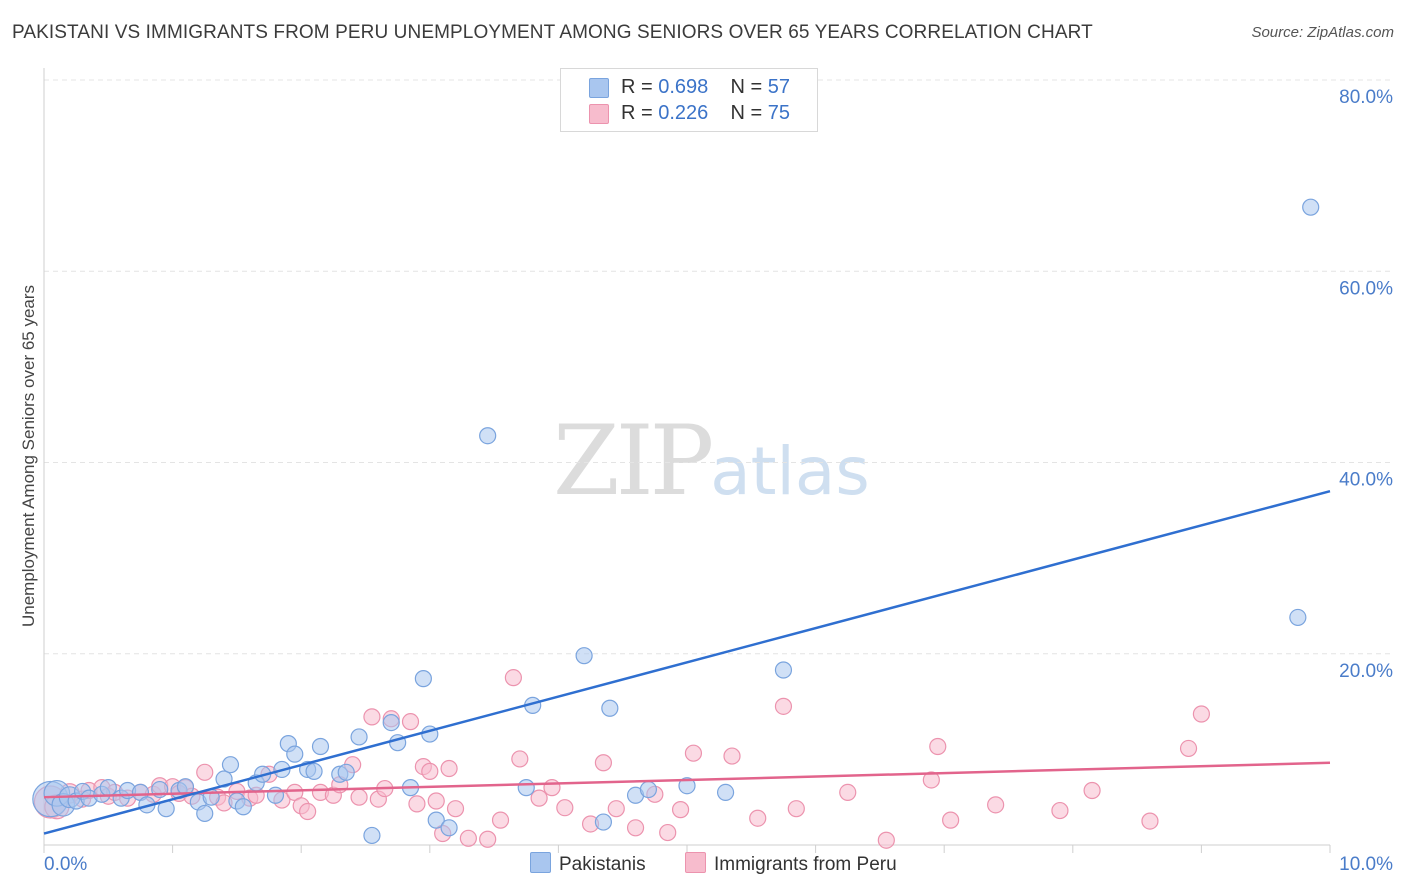 This screenshot has width=1406, height=892. What do you see at coordinates (805, 864) in the screenshot?
I see `bottom-legend-label-peru: Immigrants from Peru` at bounding box center [805, 864].